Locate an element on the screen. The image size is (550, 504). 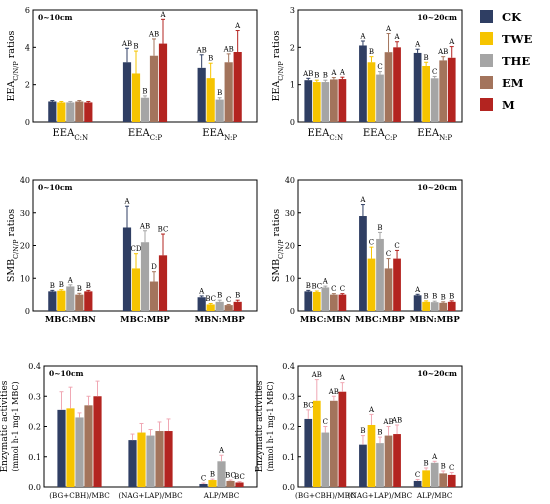
legend-label-CK: CK is located at coordinates (512, 17).